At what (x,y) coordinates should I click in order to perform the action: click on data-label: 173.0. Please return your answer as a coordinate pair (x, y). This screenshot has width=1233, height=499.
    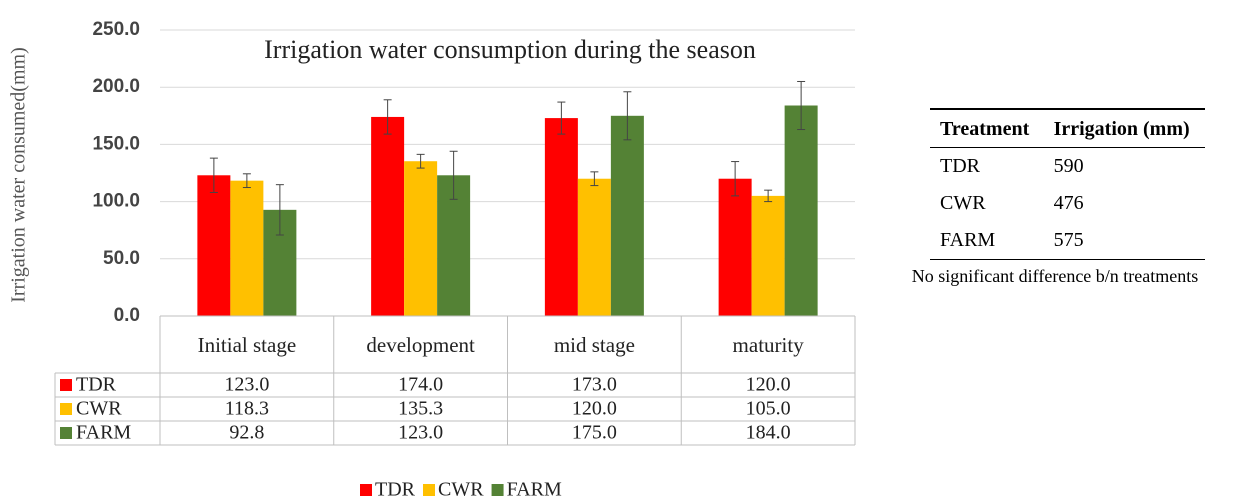
    Looking at the image, I should click on (594, 385).